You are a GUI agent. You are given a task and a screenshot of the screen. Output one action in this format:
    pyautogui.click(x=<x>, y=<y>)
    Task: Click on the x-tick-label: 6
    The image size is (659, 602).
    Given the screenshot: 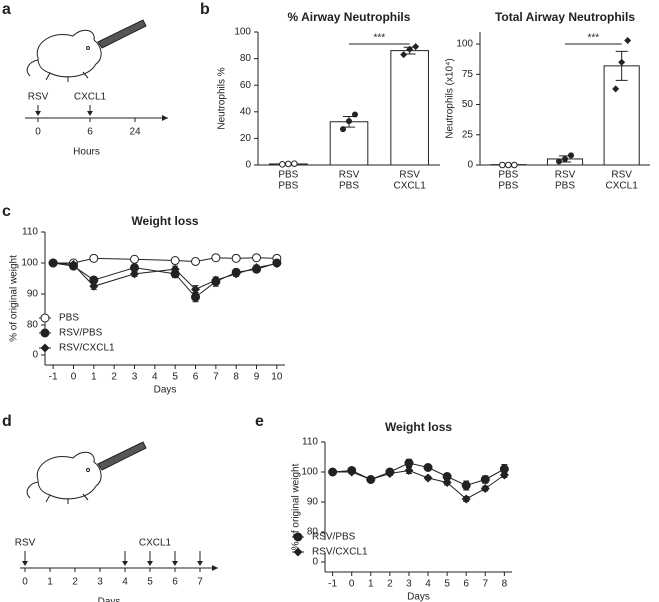 What is the action you would take?
    pyautogui.click(x=466, y=584)
    